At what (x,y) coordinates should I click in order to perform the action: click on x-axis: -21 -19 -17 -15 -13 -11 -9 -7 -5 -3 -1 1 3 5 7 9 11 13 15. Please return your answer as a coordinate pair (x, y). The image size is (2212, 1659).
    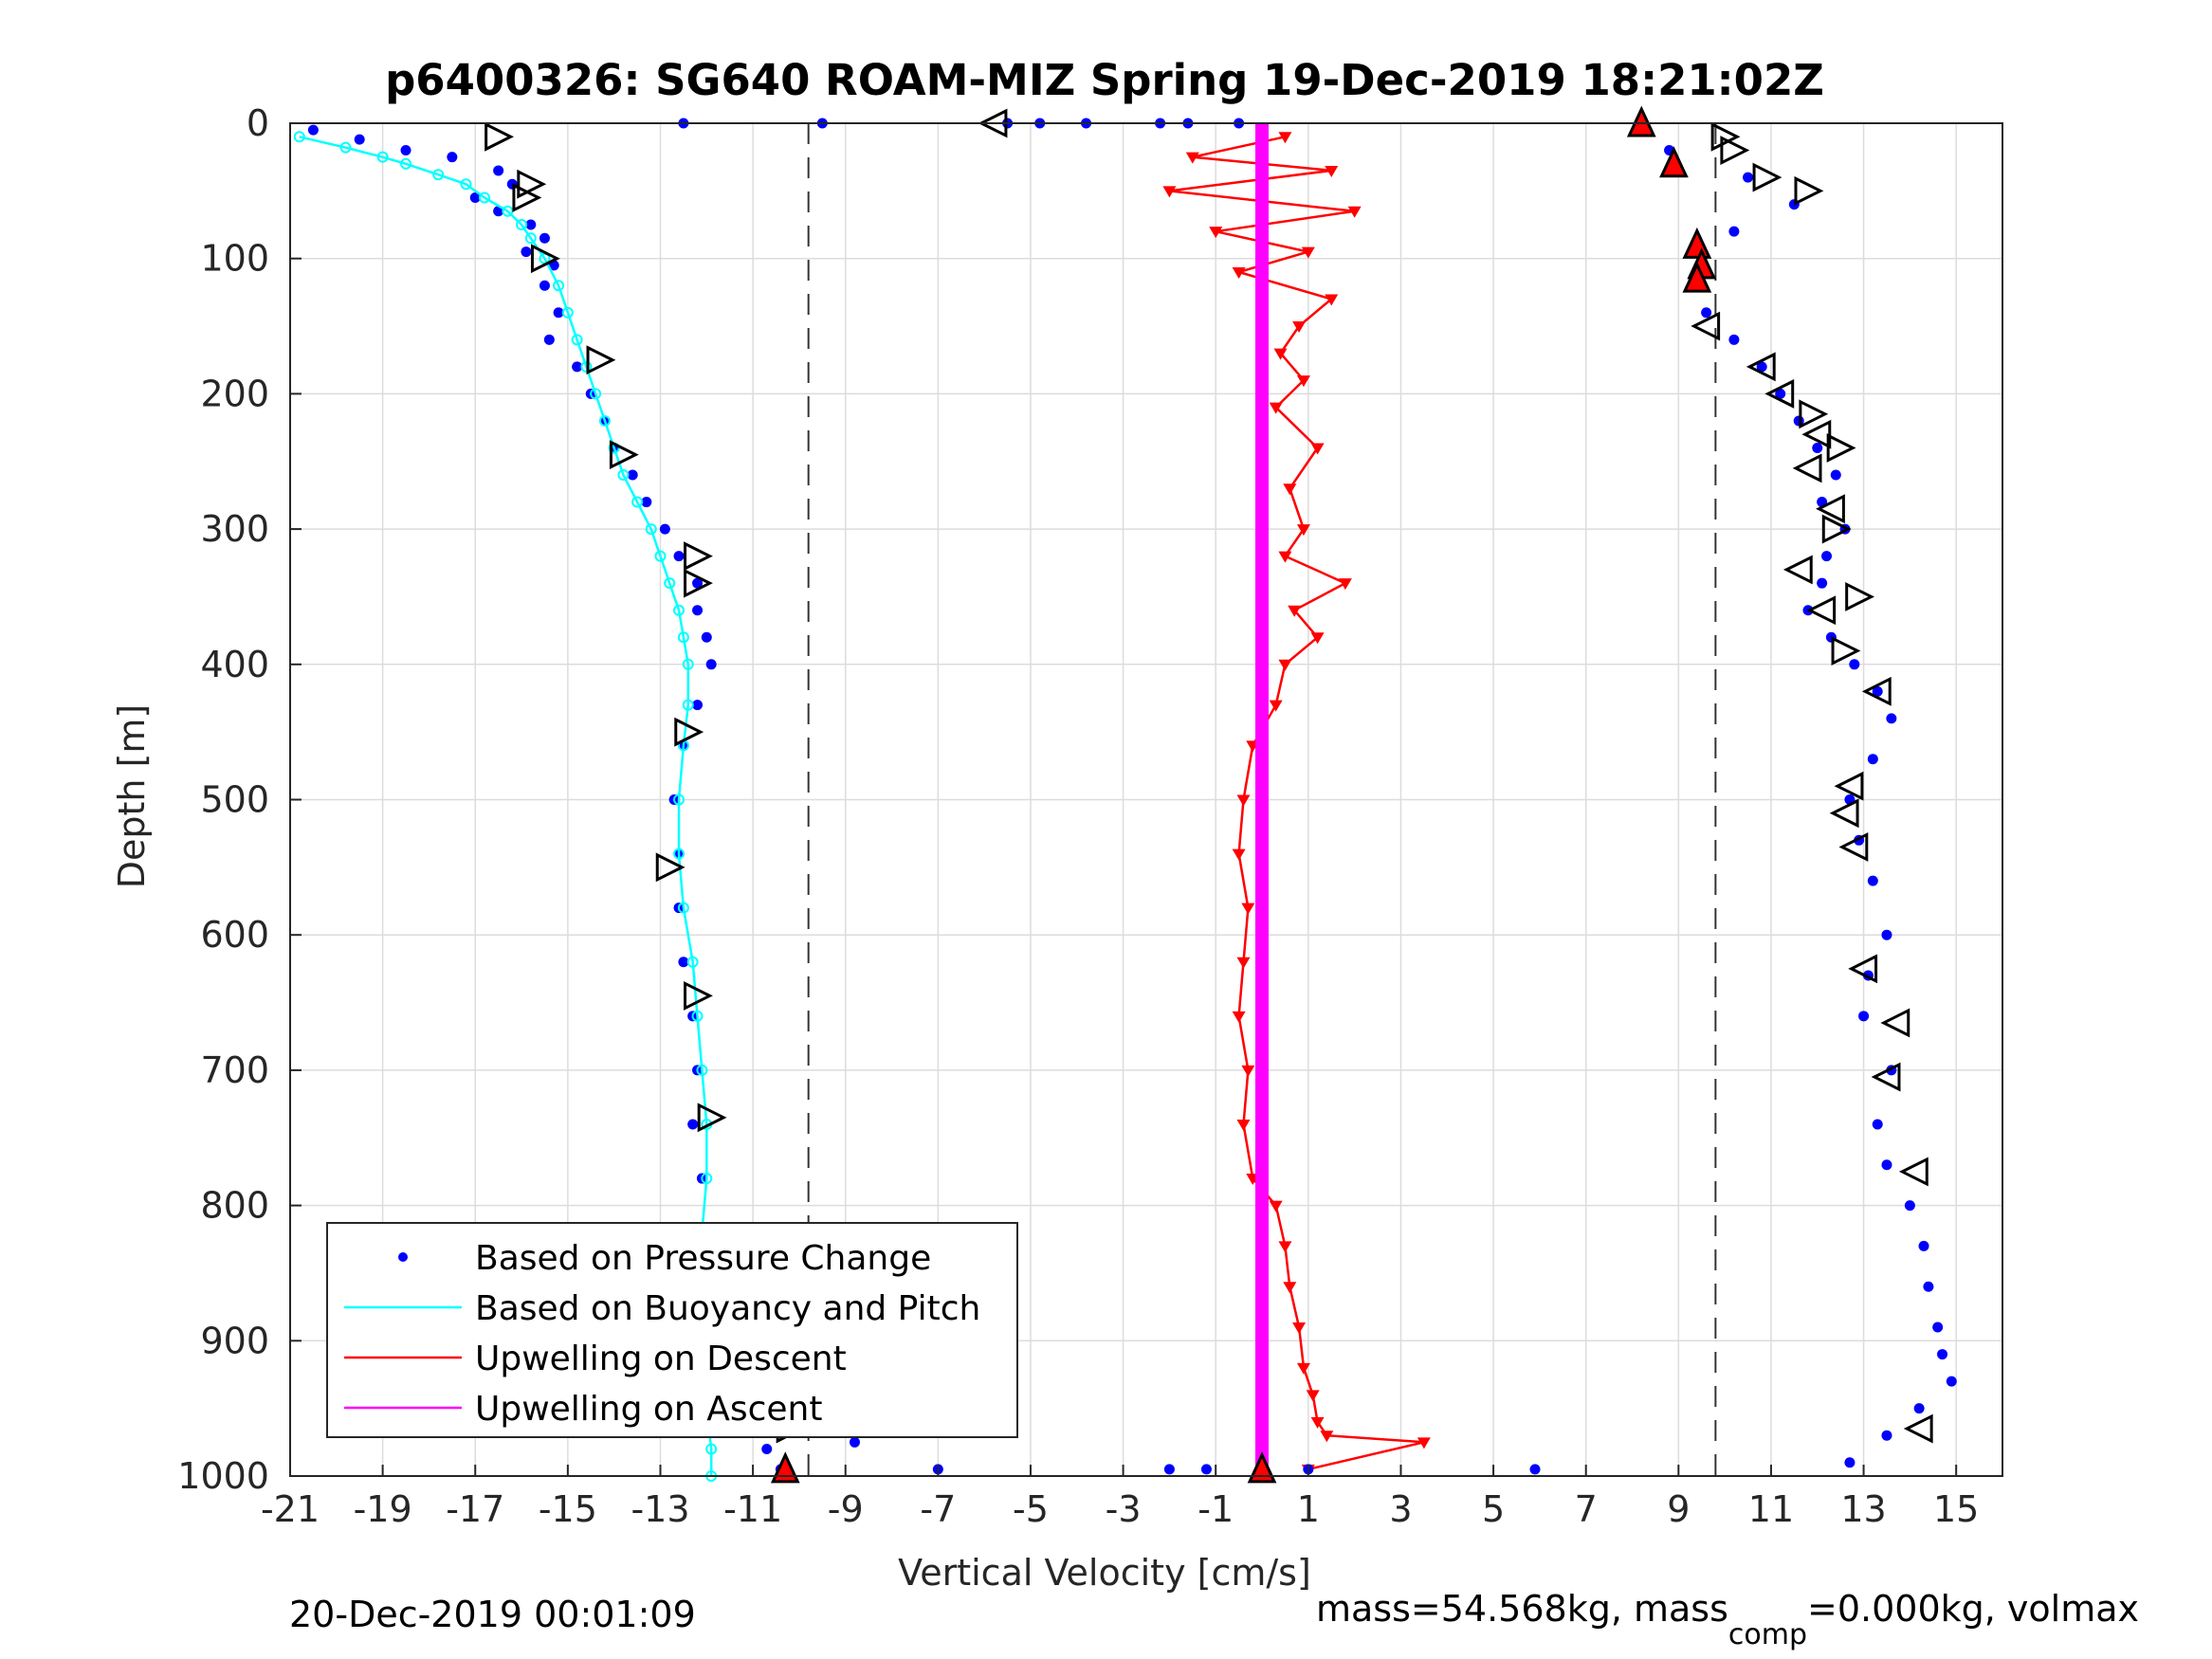
    Looking at the image, I should click on (1120, 1497).